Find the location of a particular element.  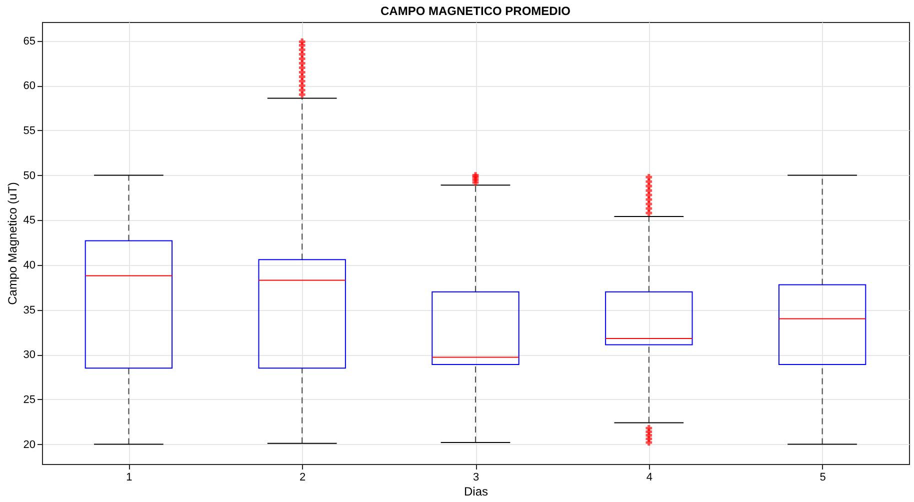

y-tick-label: 45 is located at coordinates (29, 220).